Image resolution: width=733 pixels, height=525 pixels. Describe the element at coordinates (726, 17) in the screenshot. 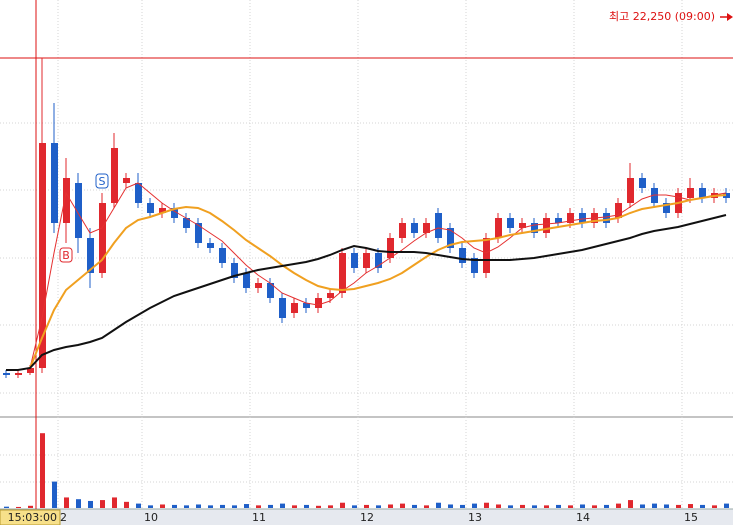

I see `max-arrow` at that location.